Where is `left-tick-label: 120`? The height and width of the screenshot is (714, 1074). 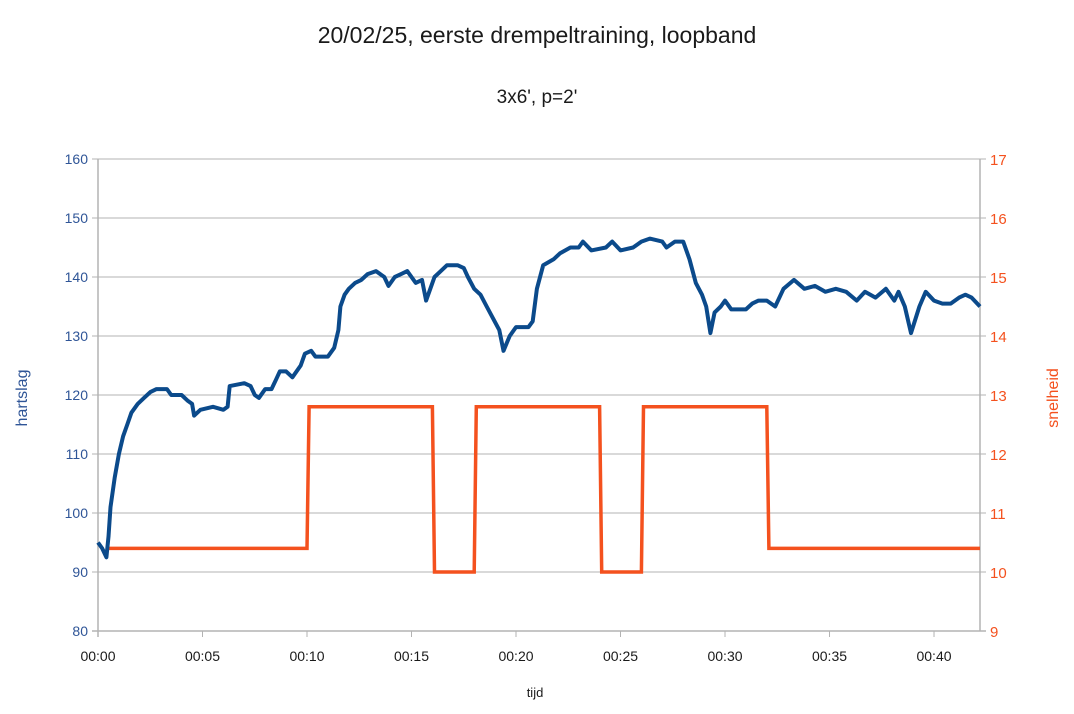
left-tick-label: 120 is located at coordinates (77, 395).